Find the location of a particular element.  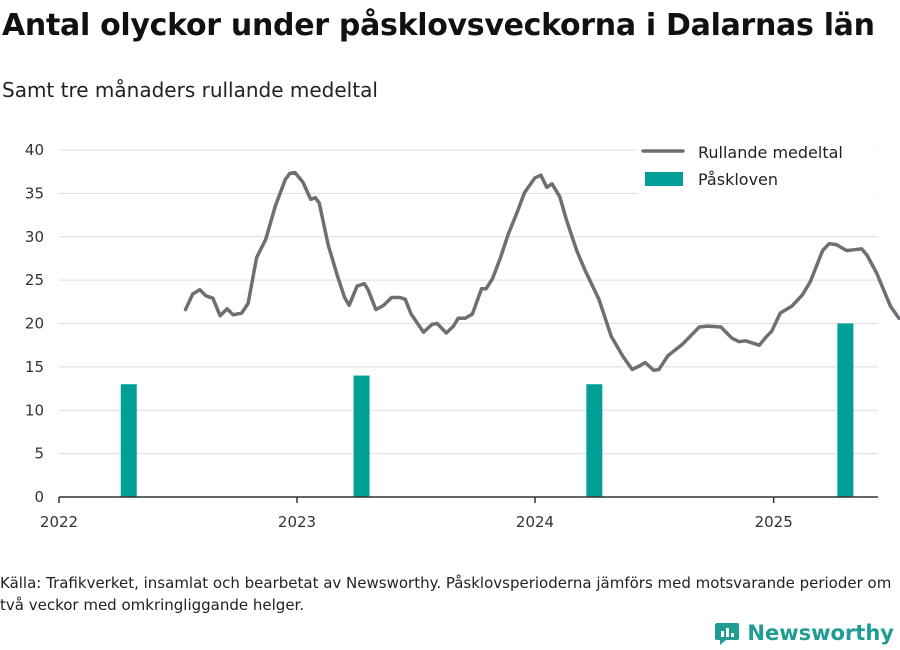

chart-subtitle: Samt tre månaders rullande medeltal is located at coordinates (190, 90).